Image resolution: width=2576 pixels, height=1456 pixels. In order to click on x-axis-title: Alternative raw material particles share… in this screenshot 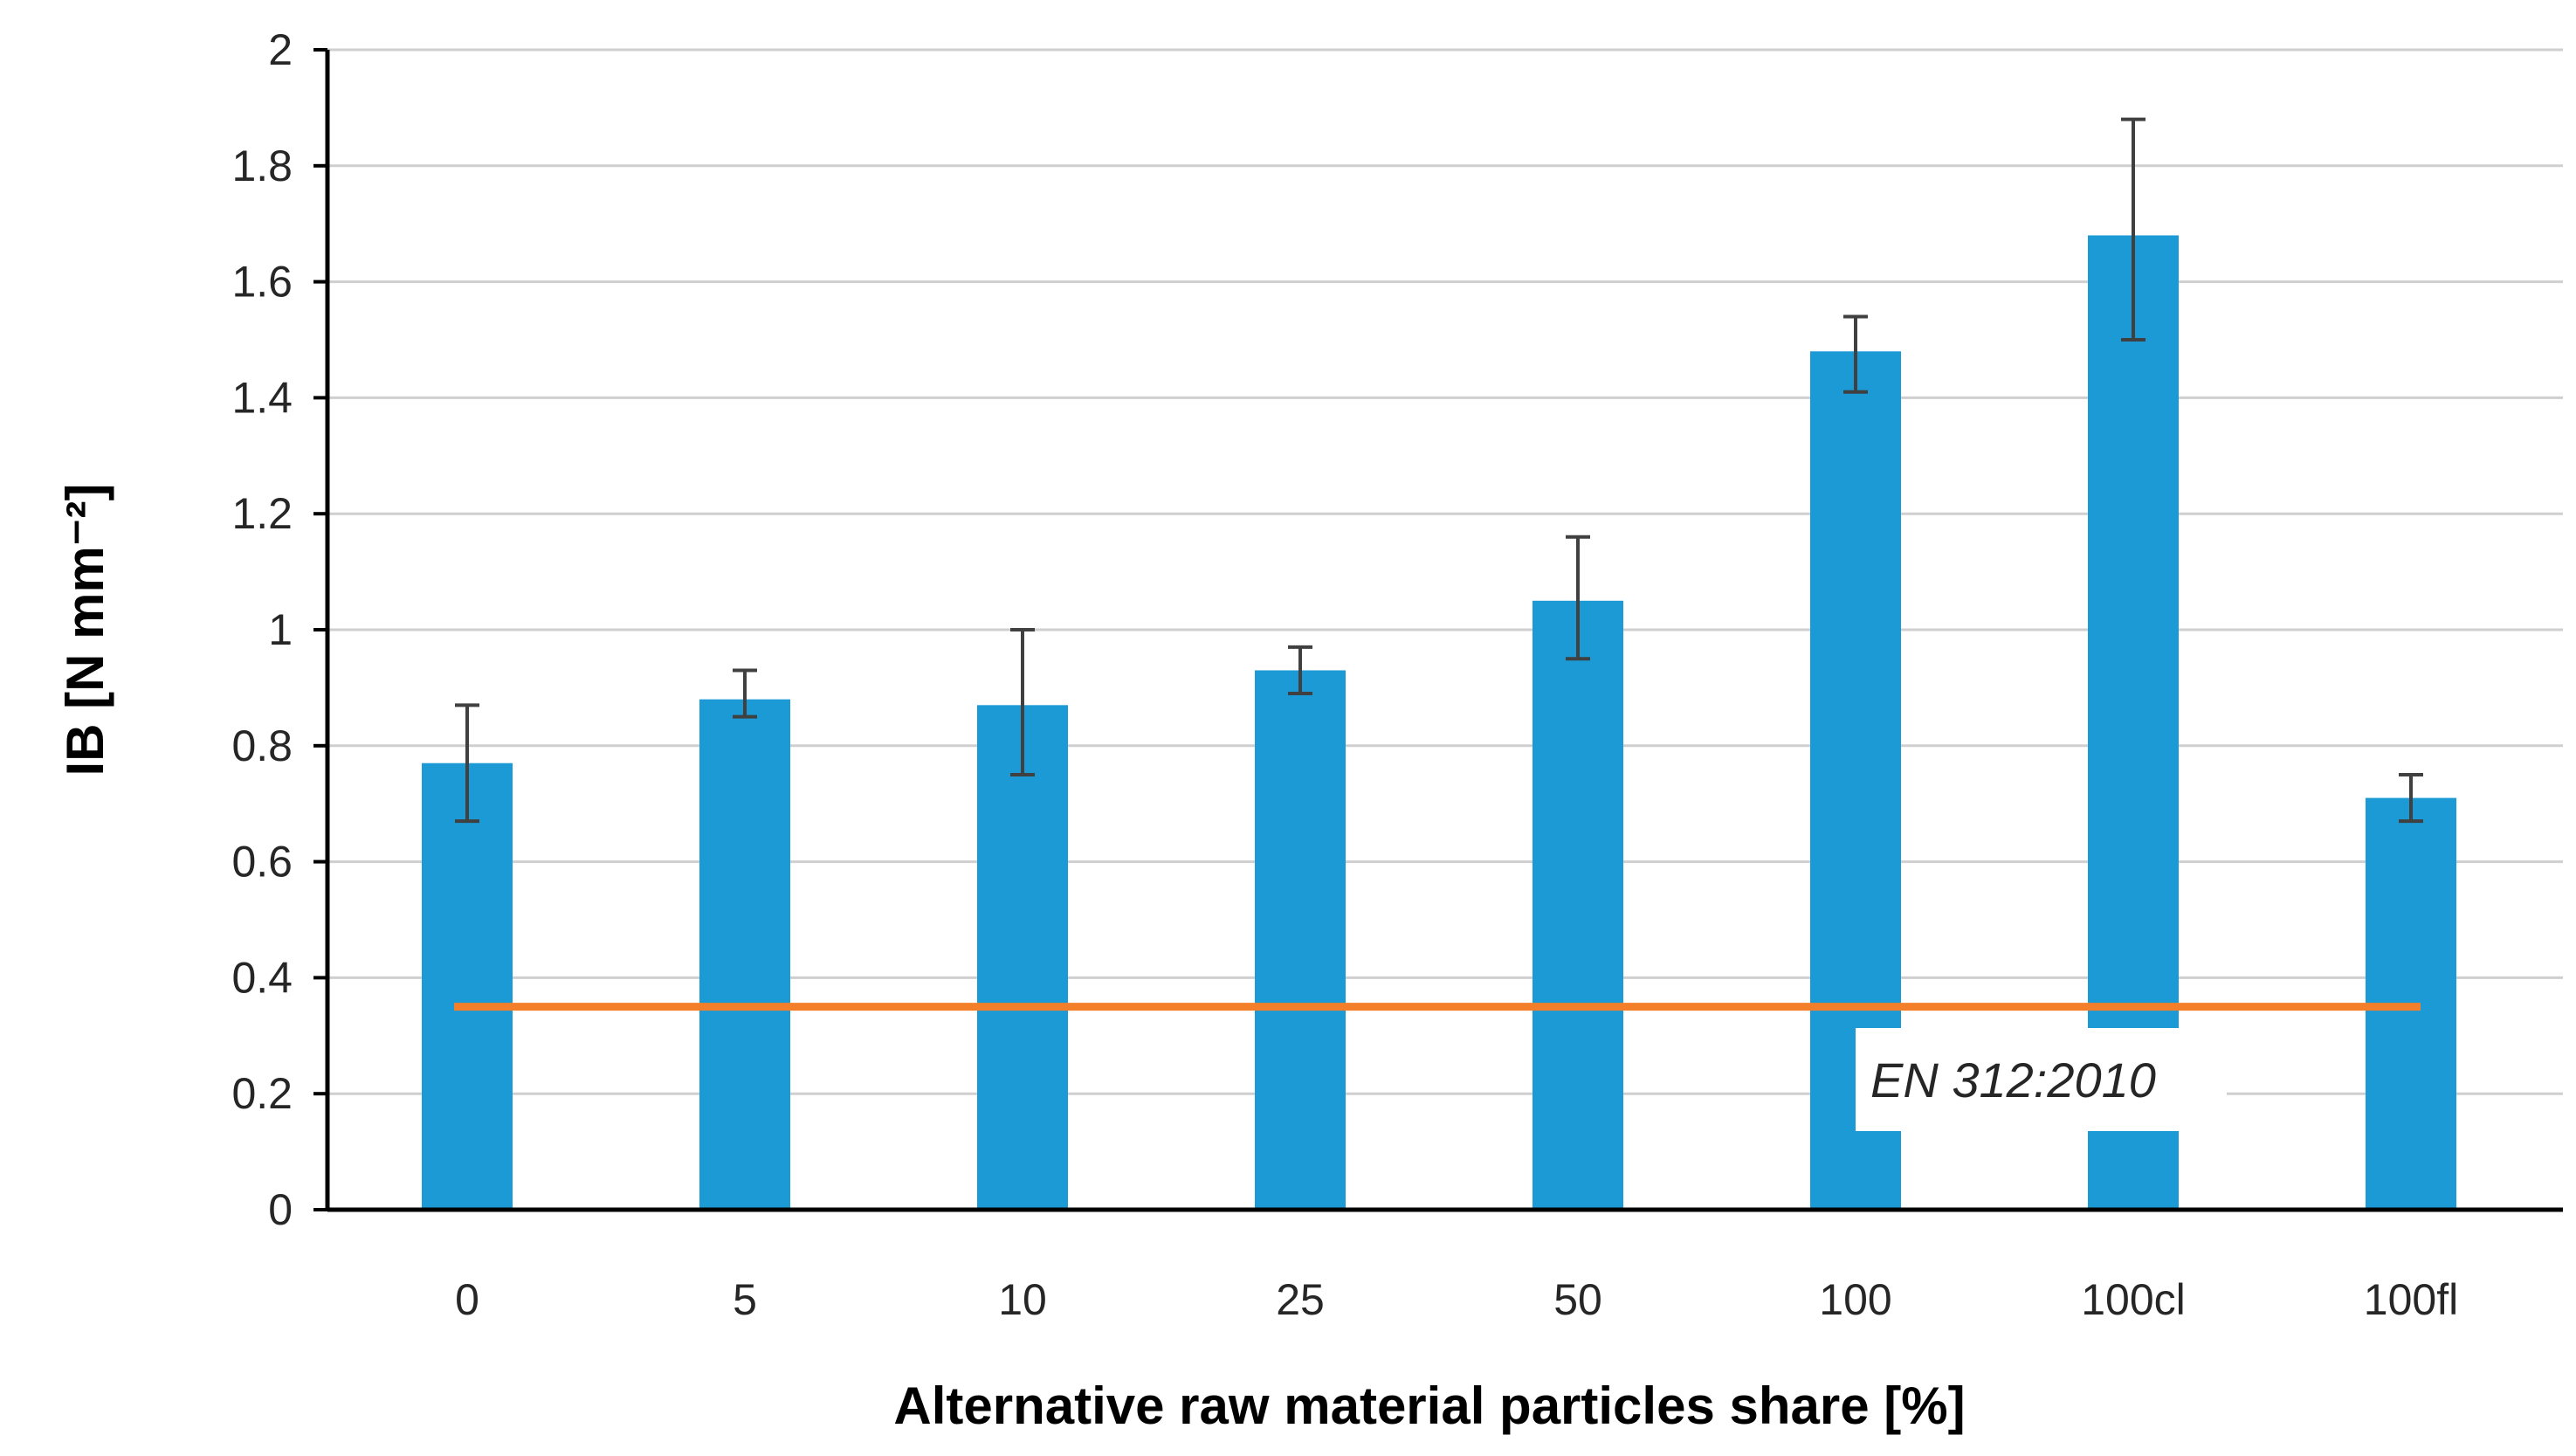, I will do `click(1429, 1406)`.